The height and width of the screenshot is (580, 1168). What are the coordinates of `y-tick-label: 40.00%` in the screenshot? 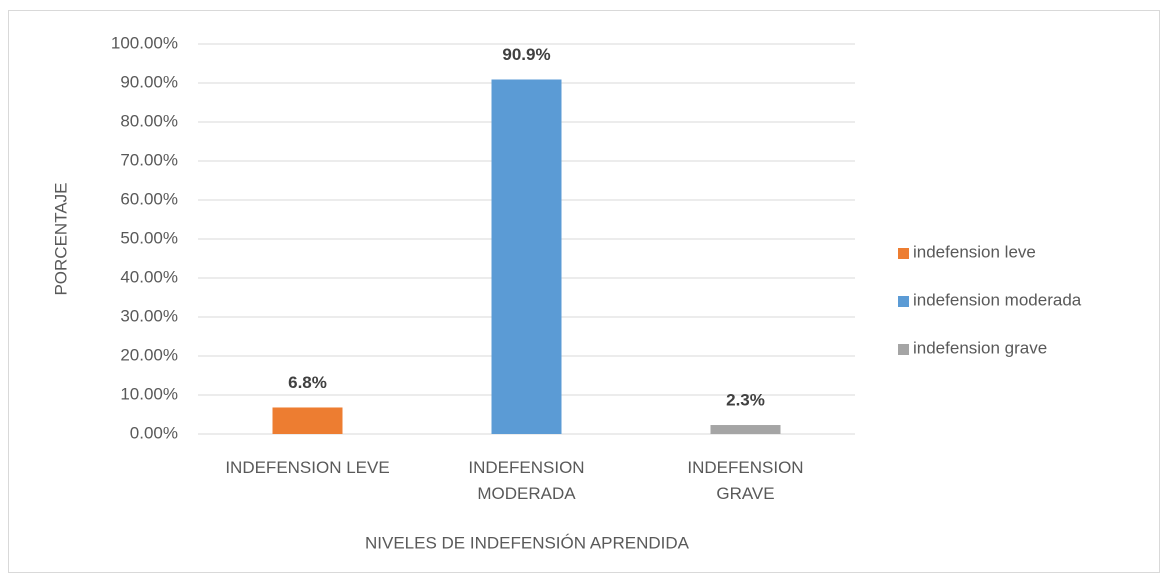 It's located at (149, 276).